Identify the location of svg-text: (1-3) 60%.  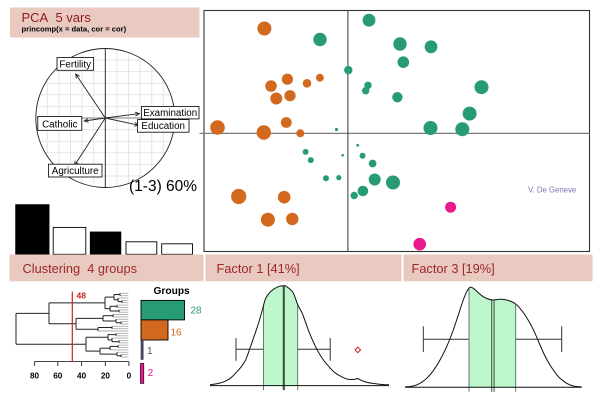
(163, 186).